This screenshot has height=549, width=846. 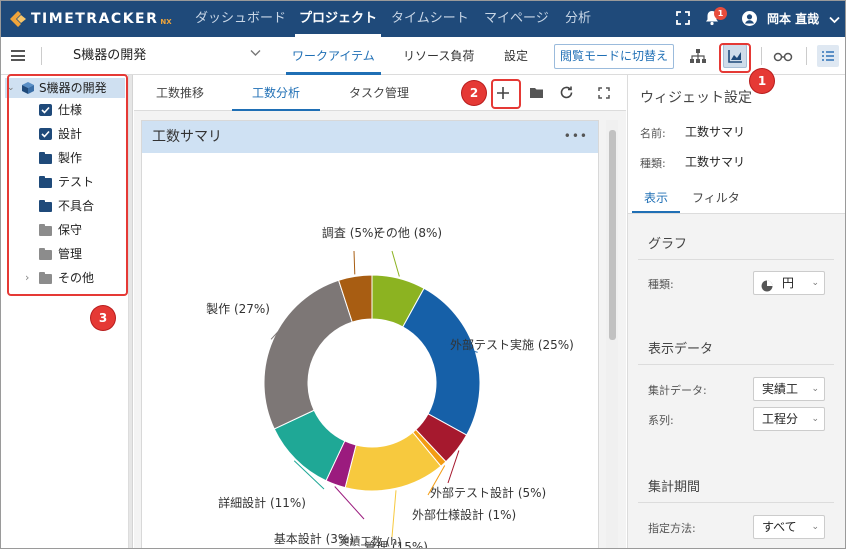 What do you see at coordinates (661, 420) in the screenshot?
I see `series-label: 系列:` at bounding box center [661, 420].